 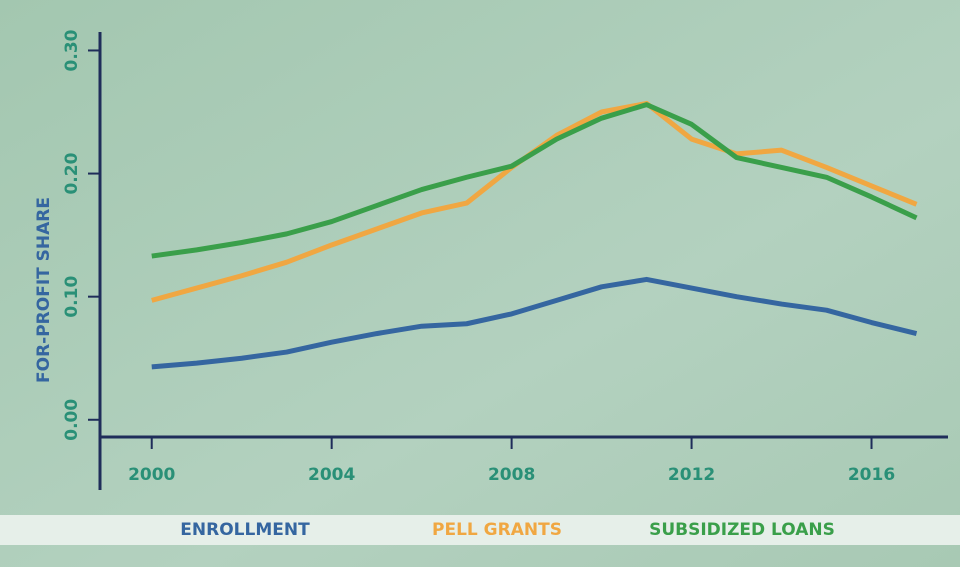 I want to click on series-line, so click(x=534, y=323).